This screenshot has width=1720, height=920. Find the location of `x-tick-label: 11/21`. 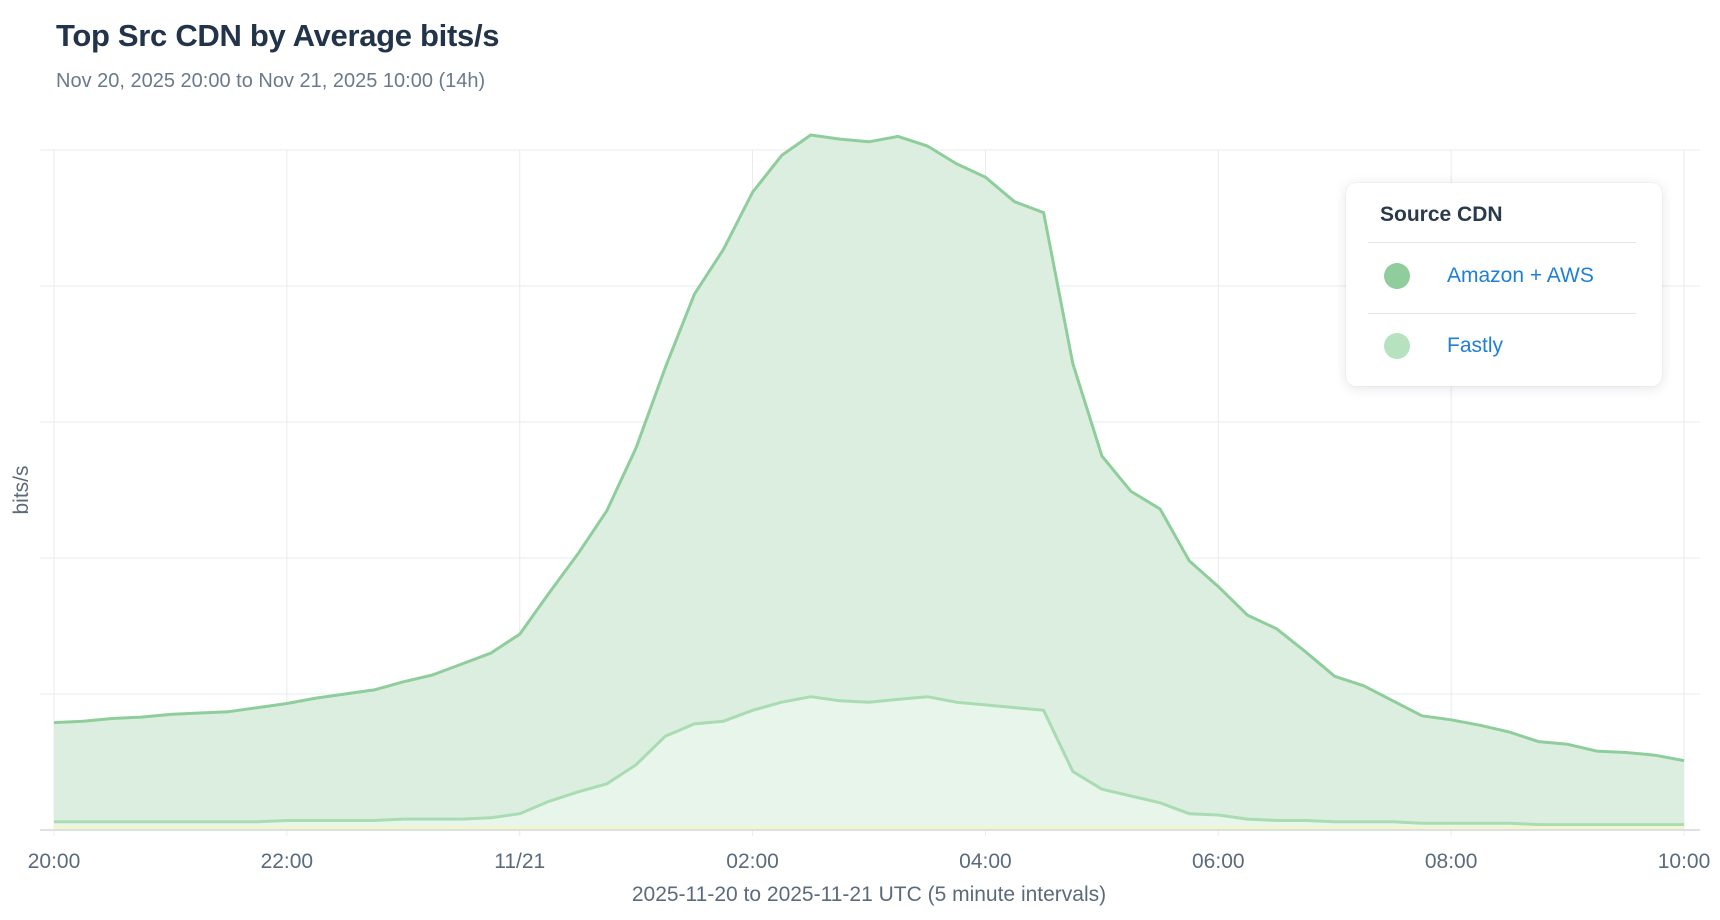

x-tick-label: 11/21 is located at coordinates (519, 861).